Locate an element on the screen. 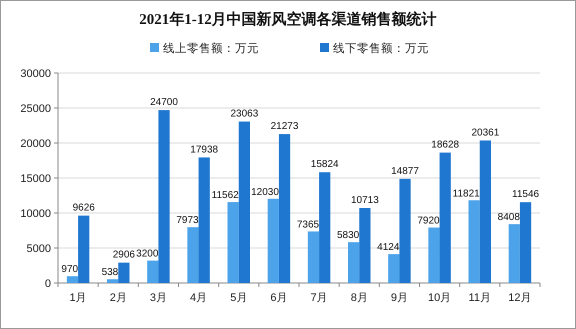  x-tick-label: 6月 is located at coordinates (279, 298).